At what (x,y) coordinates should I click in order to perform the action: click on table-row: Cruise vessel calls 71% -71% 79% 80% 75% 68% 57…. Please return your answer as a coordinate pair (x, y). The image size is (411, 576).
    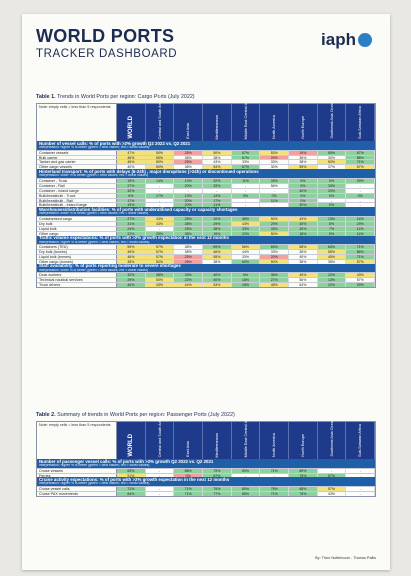
    Looking at the image, I should click on (206, 489).